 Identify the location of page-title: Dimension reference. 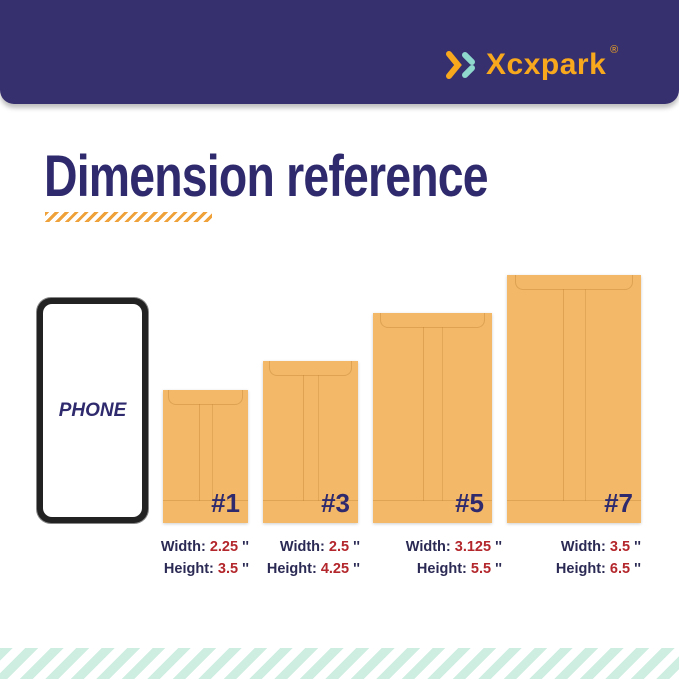
(266, 176).